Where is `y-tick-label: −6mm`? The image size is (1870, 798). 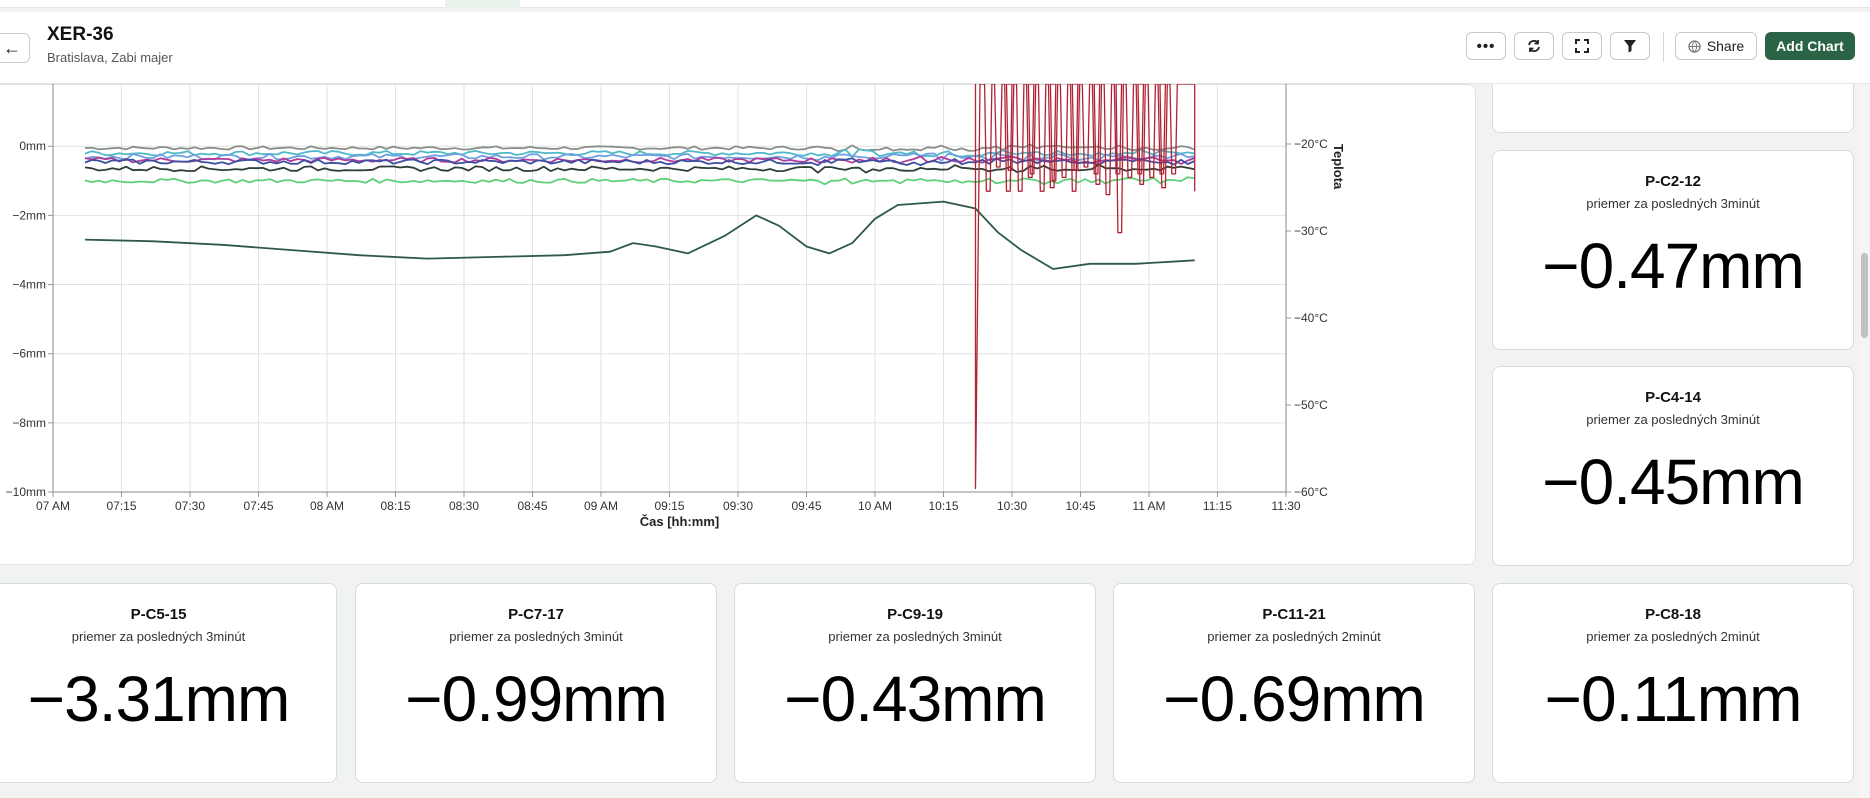 y-tick-label: −6mm is located at coordinates (29, 354).